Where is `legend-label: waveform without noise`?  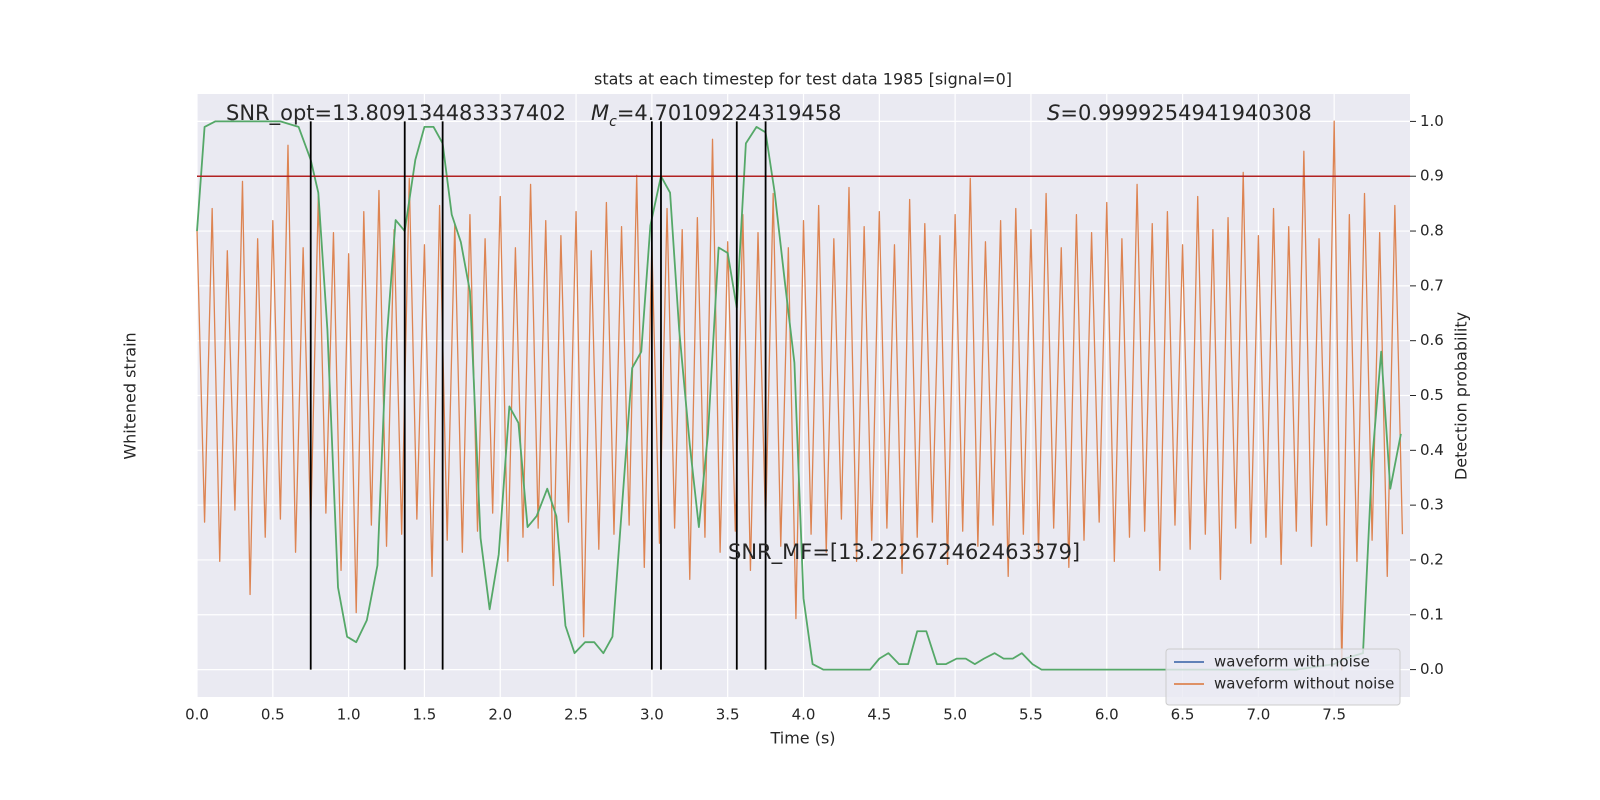 legend-label: waveform without noise is located at coordinates (1304, 684).